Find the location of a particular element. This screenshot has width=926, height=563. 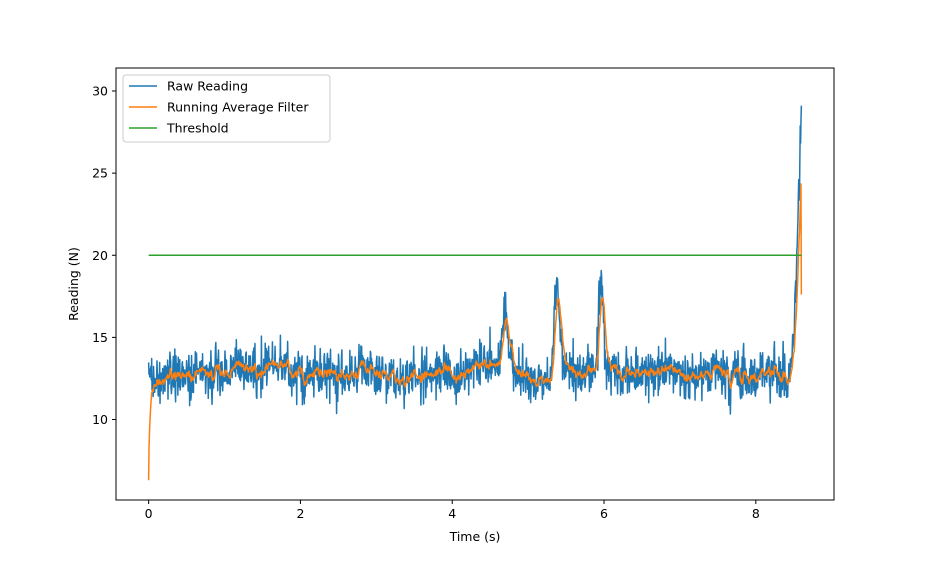

x-tick-label: 6 is located at coordinates (604, 513).